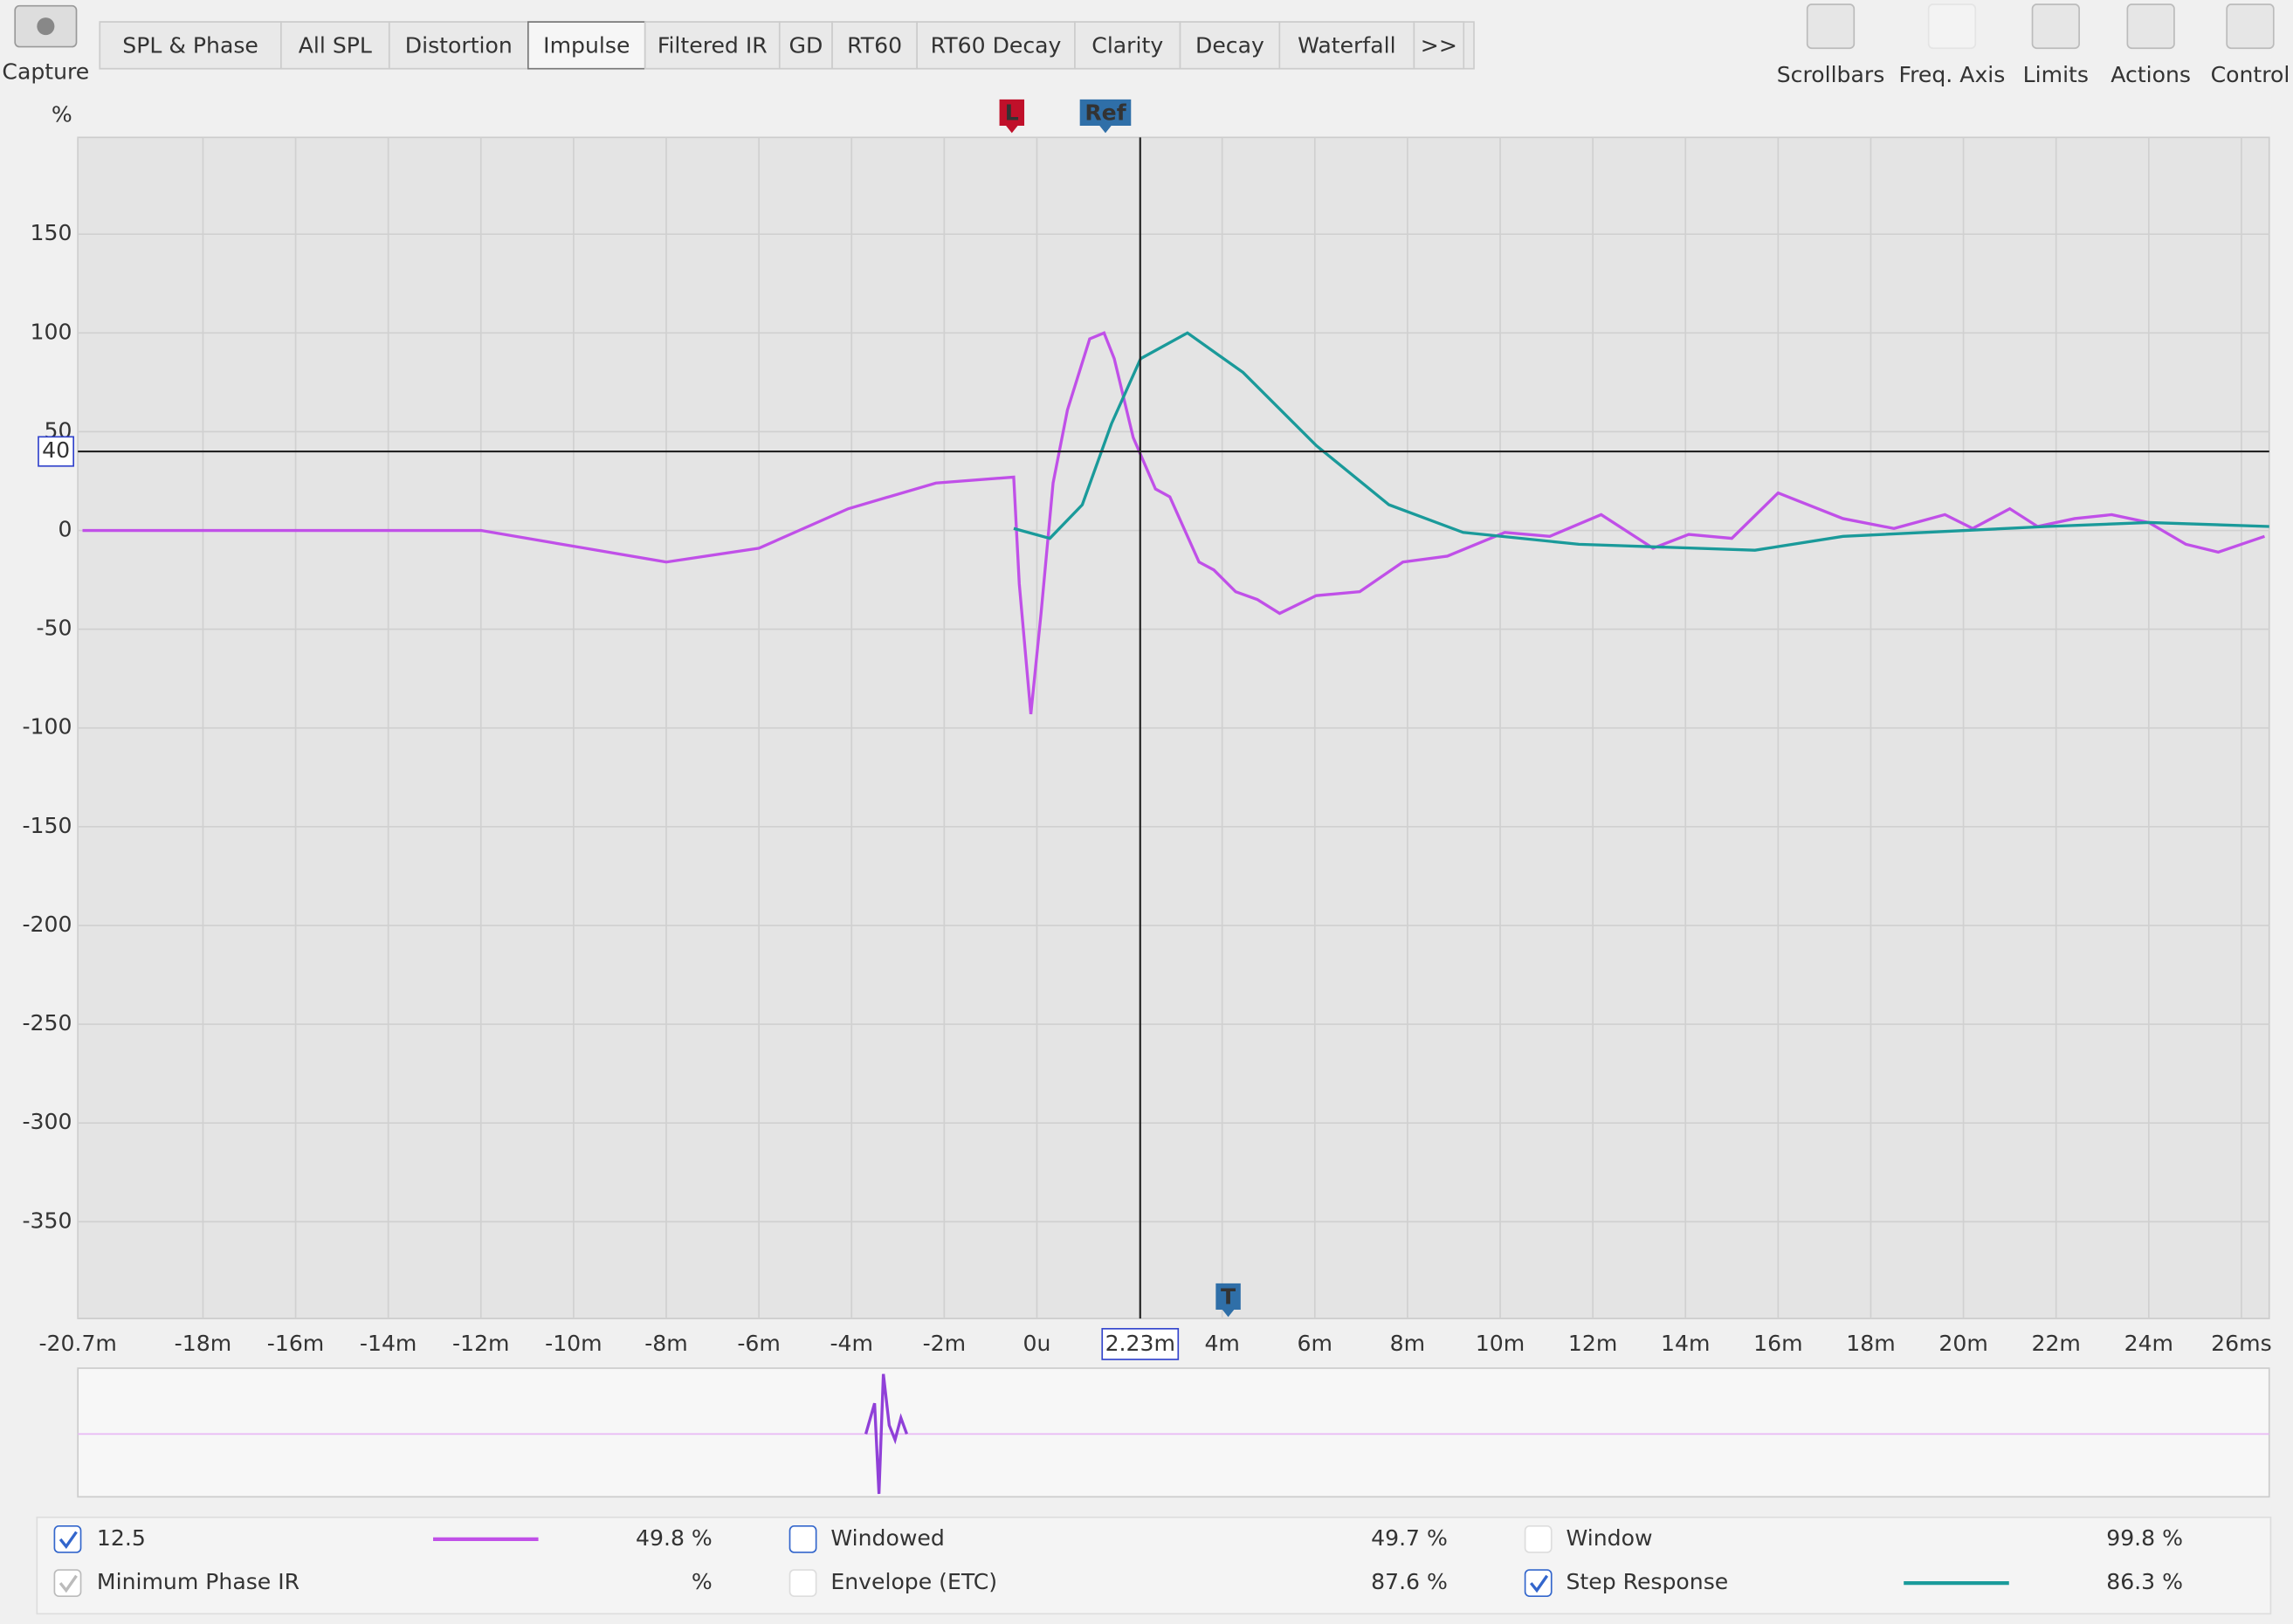  Describe the element at coordinates (51, 332) in the screenshot. I see `y-tick-label: 100` at that location.